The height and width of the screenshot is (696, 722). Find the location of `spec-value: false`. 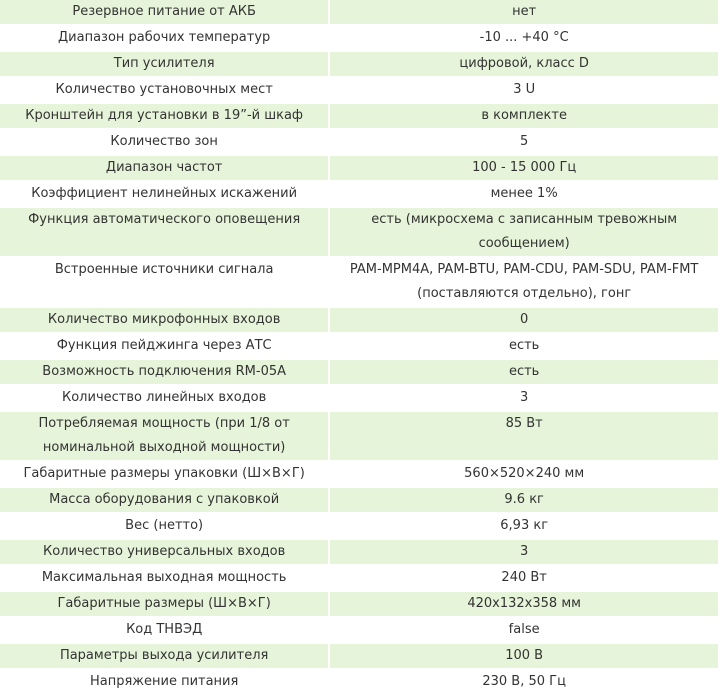

spec-value: false is located at coordinates (524, 630).